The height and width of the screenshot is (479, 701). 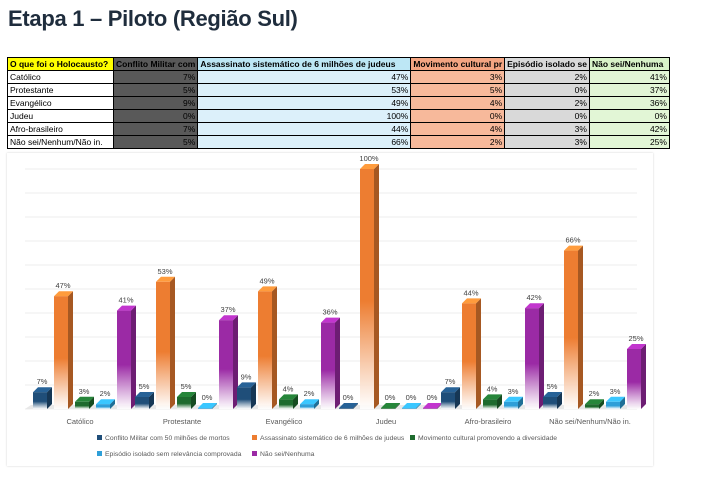 What do you see at coordinates (60, 77) in the screenshot?
I see `row-label: Católico` at bounding box center [60, 77].